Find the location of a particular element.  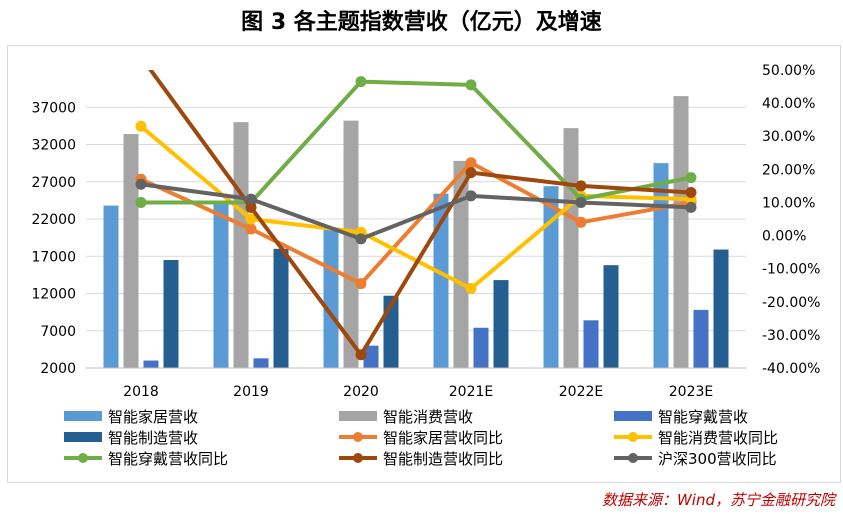

y-left-tick-label: 2000 is located at coordinates (58, 369).